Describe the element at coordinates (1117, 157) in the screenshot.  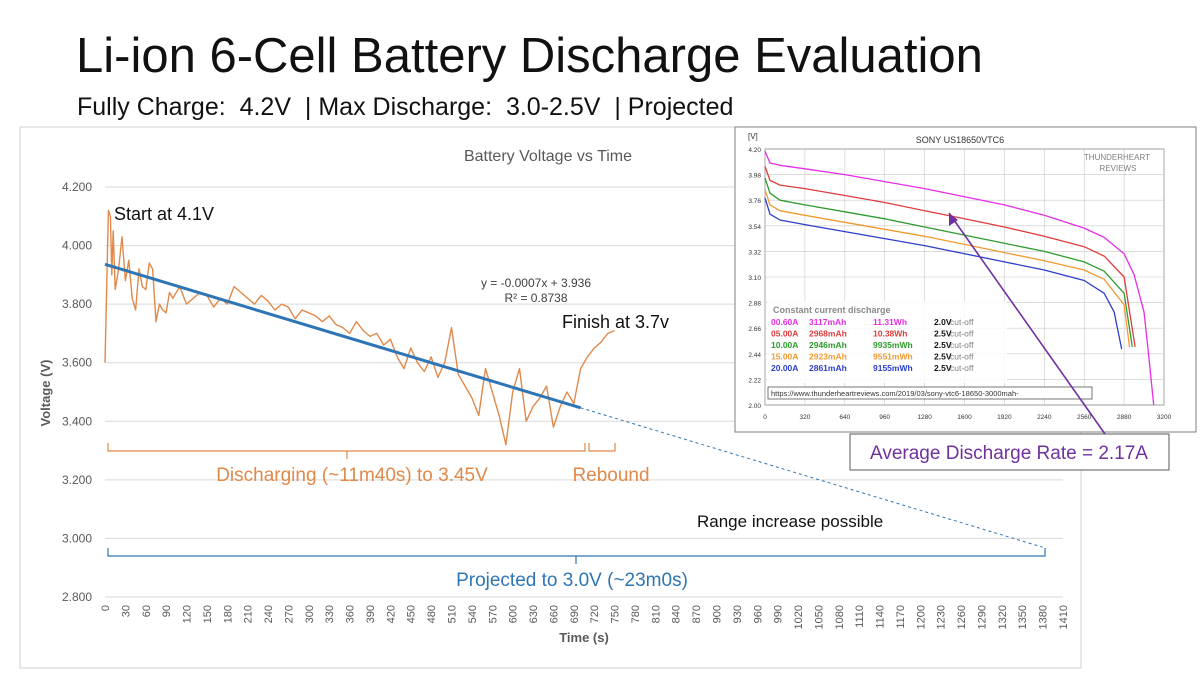
I see `watermark-line-1: THUNDERHEART` at that location.